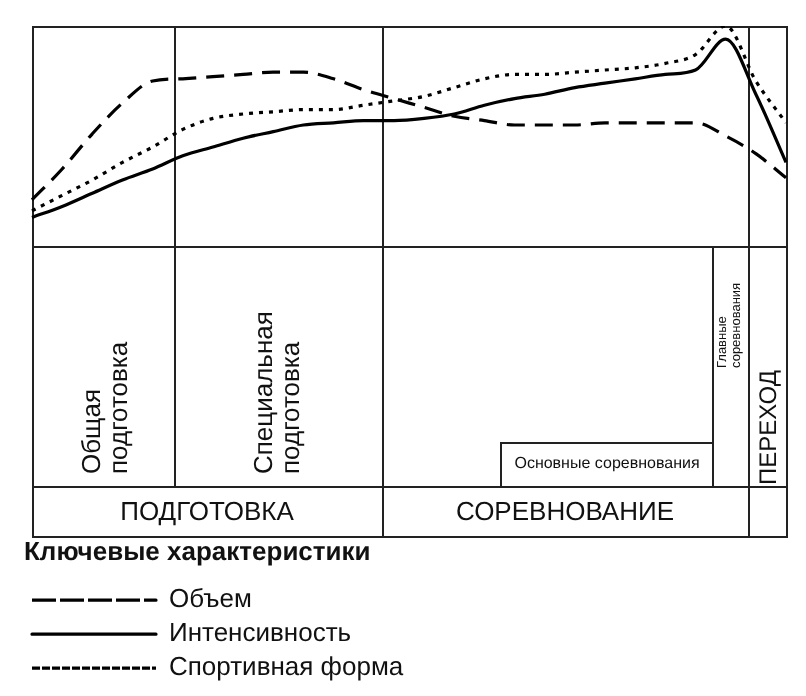  What do you see at coordinates (105, 406) in the screenshot?
I see `text: Общая подготовка` at bounding box center [105, 406].